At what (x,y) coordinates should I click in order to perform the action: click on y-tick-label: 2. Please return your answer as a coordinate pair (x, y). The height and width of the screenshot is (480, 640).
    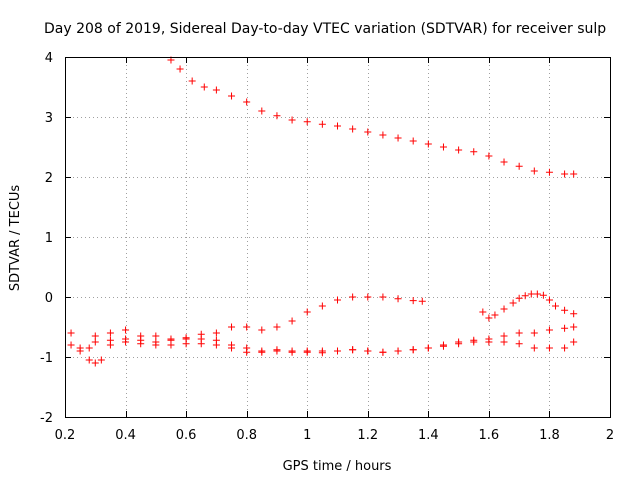
    Looking at the image, I should click on (49, 178).